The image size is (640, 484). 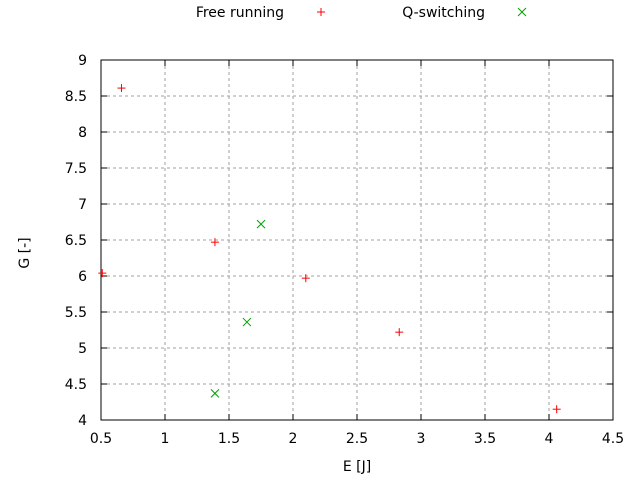 What do you see at coordinates (293, 439) in the screenshot?
I see `x-tick-label: 2` at bounding box center [293, 439].